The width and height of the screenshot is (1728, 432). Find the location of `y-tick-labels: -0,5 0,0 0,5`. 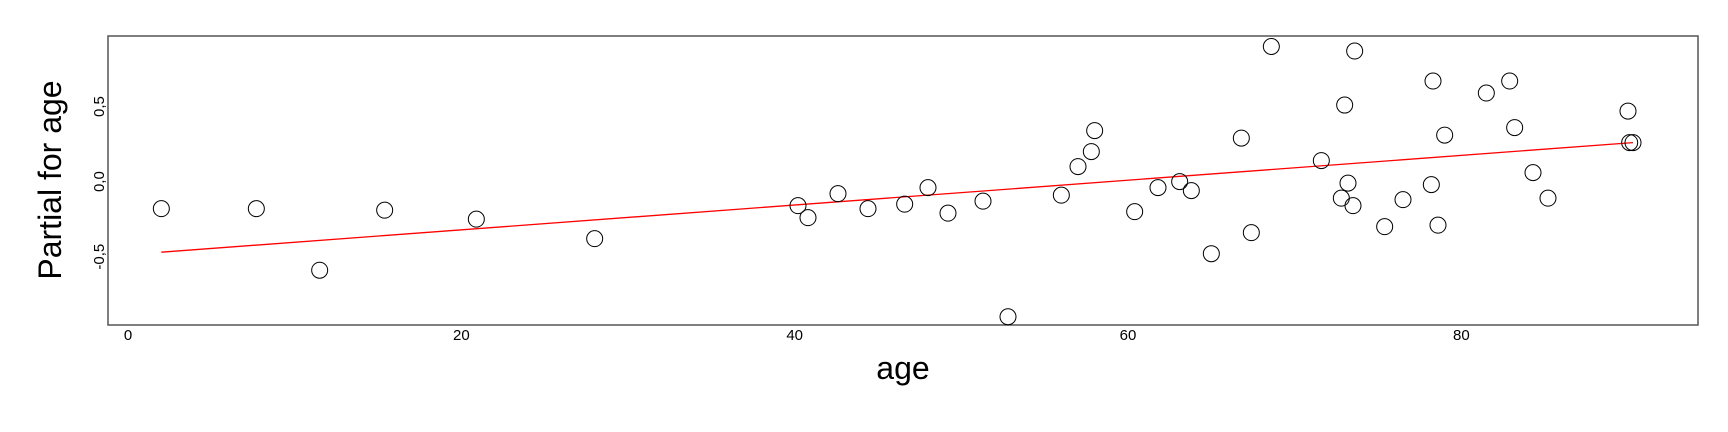

y-tick-labels: -0,5 0,0 0,5 is located at coordinates (99, 182).